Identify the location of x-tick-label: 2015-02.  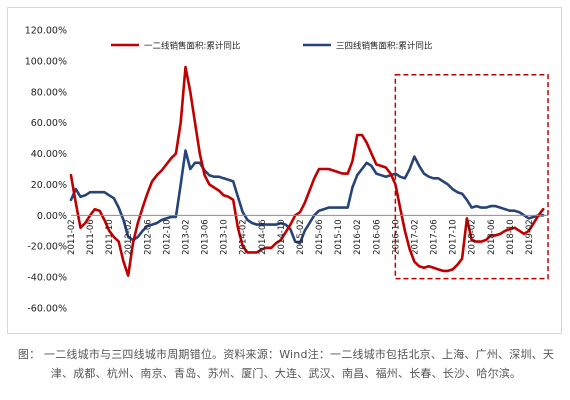
(301, 237).